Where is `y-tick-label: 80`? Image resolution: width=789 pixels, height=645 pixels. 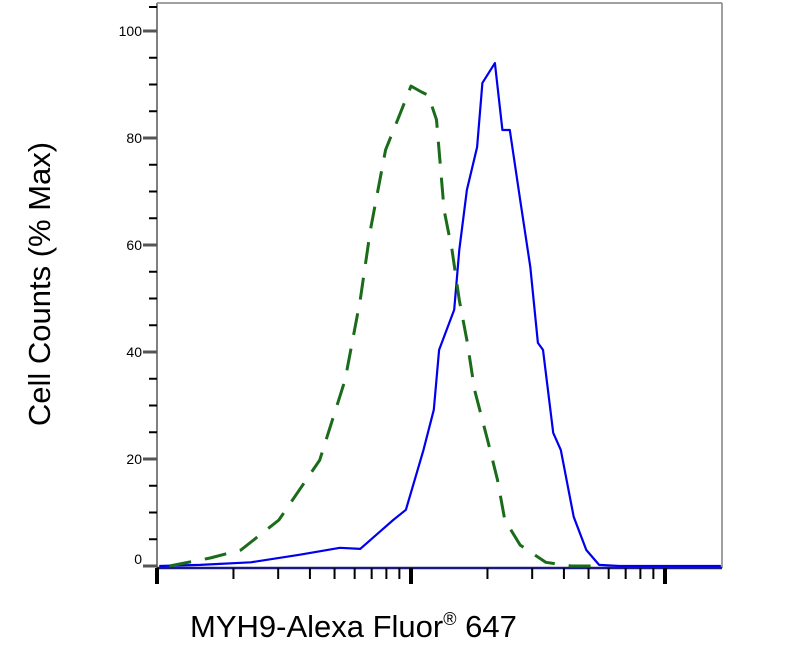 y-tick-label: 80 is located at coordinates (134, 138).